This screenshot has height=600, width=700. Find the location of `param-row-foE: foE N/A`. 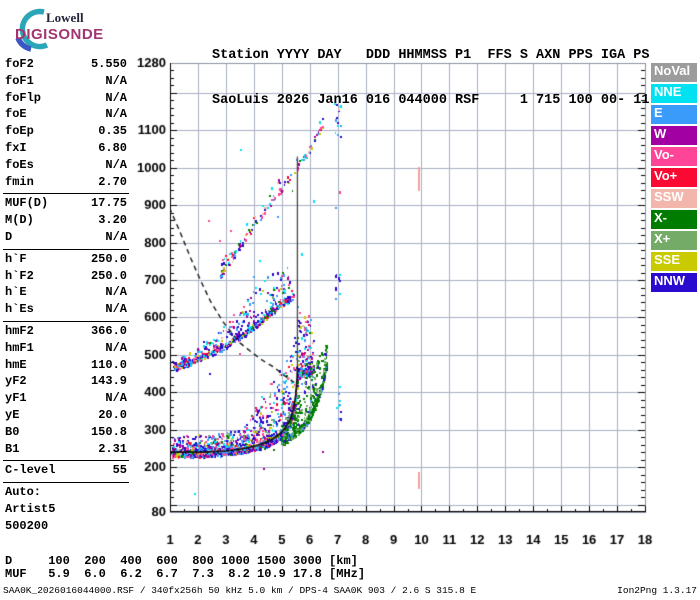

param-row-foE: foE N/A is located at coordinates (66, 115).